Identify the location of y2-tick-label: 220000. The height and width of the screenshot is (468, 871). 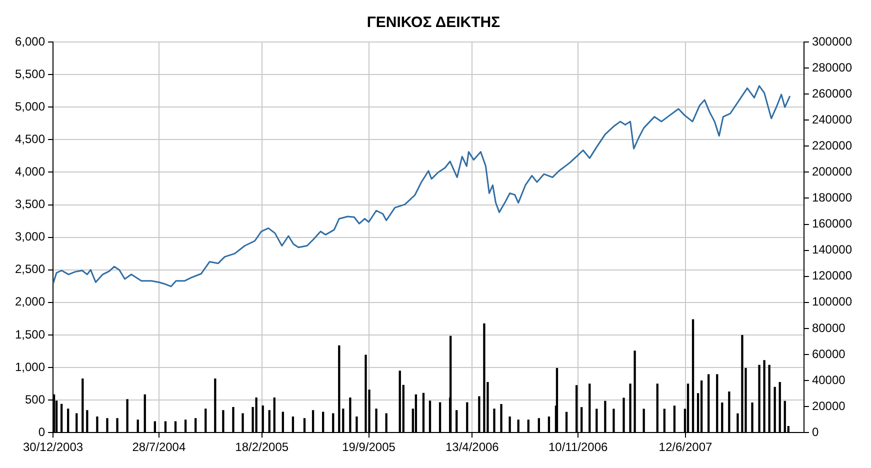
(832, 145).